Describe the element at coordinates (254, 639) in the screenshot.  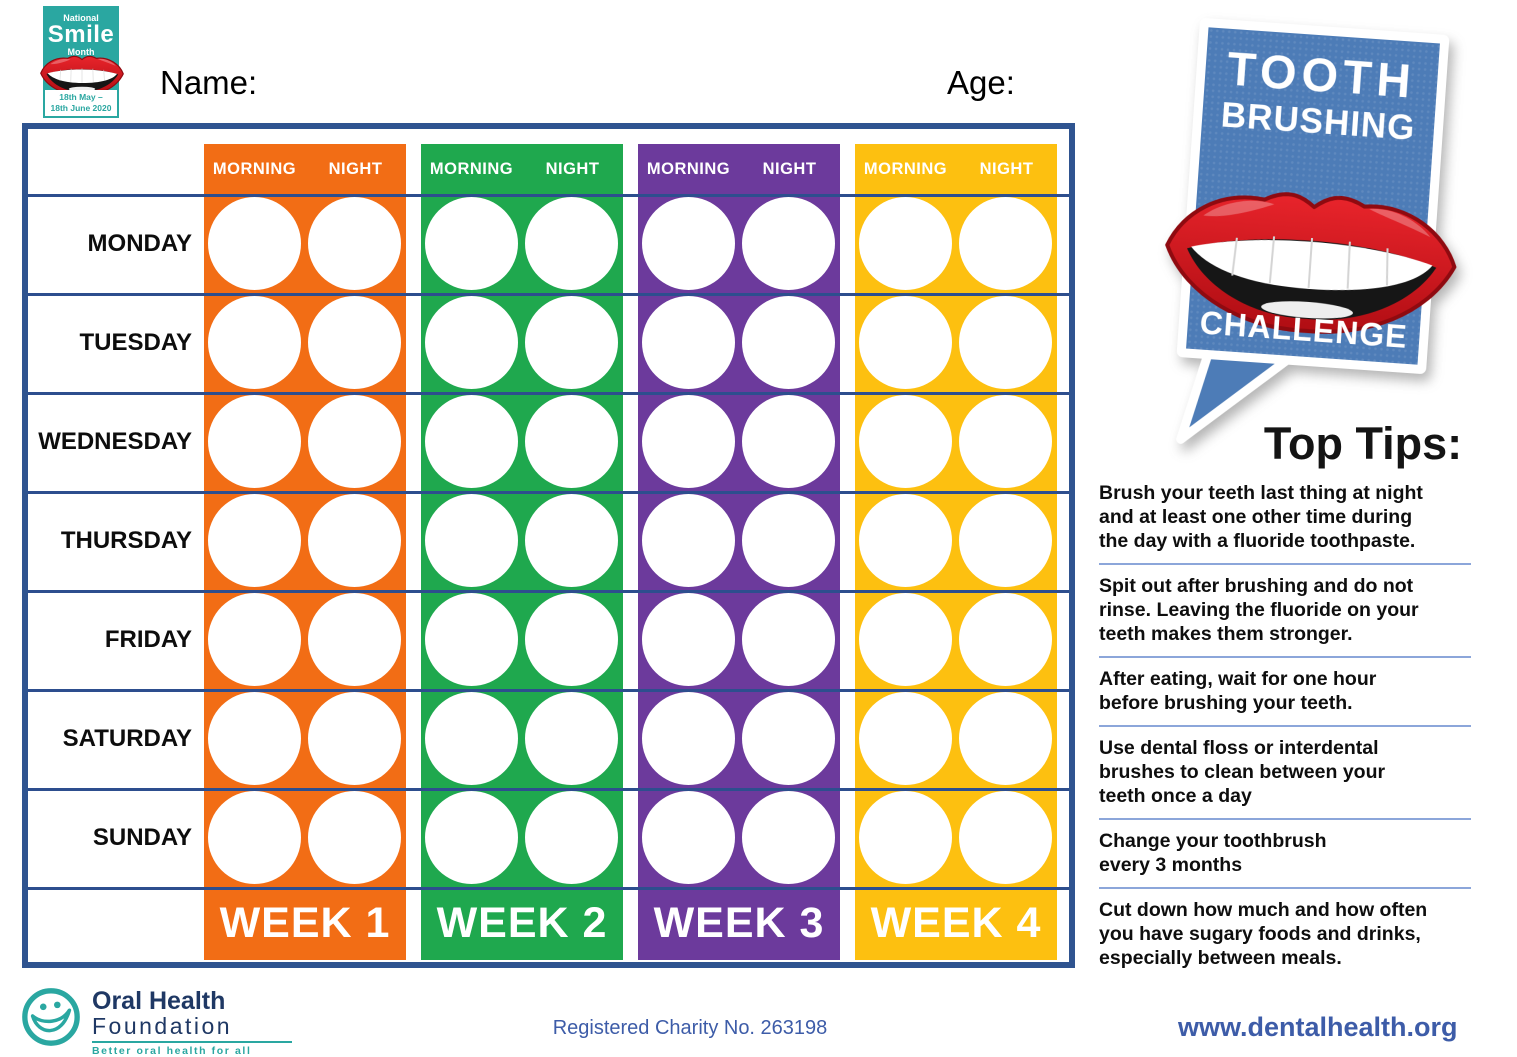
I see `brushing-circle-week1-friday-morning` at that location.